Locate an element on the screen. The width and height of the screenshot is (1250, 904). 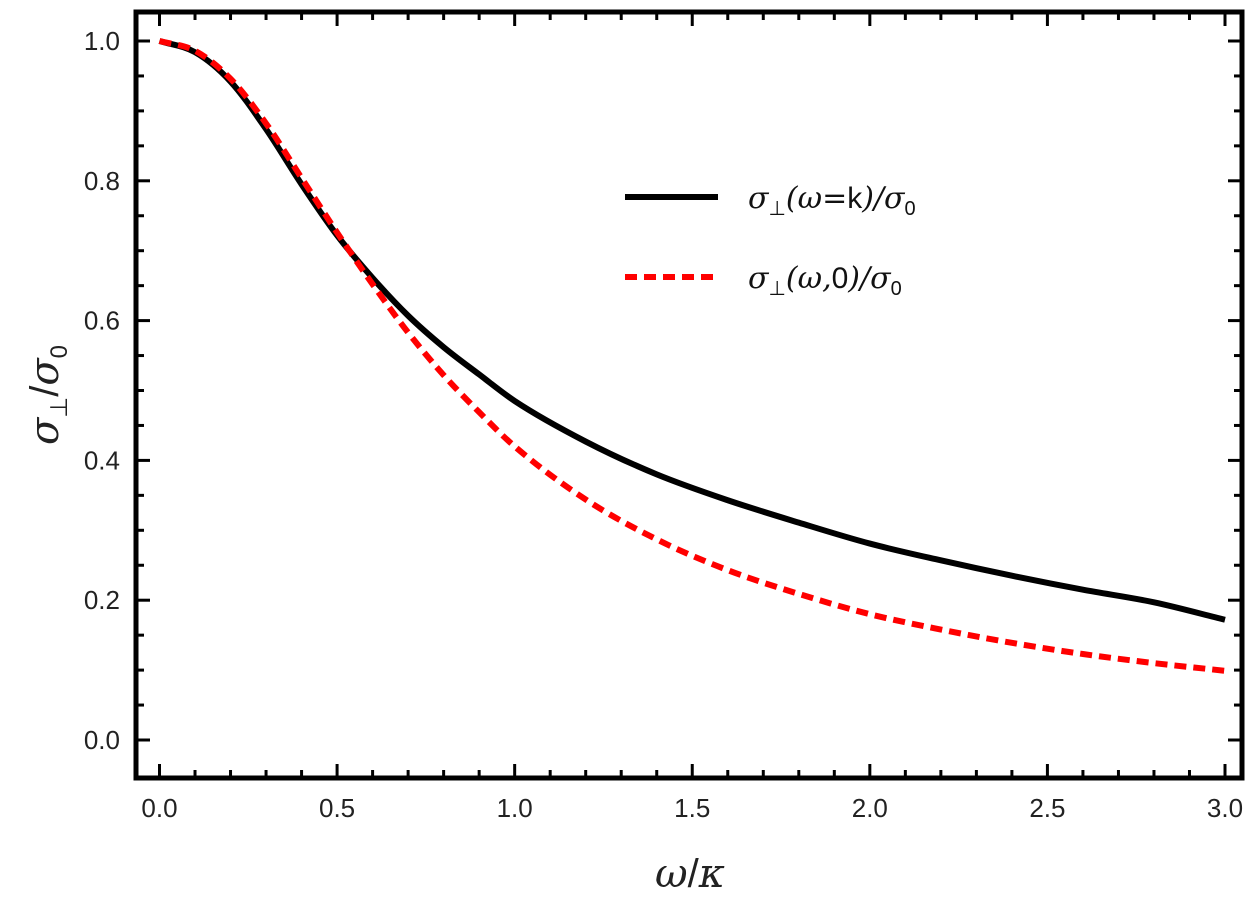
x-tick-label: 2.0 is located at coordinates (870, 808).